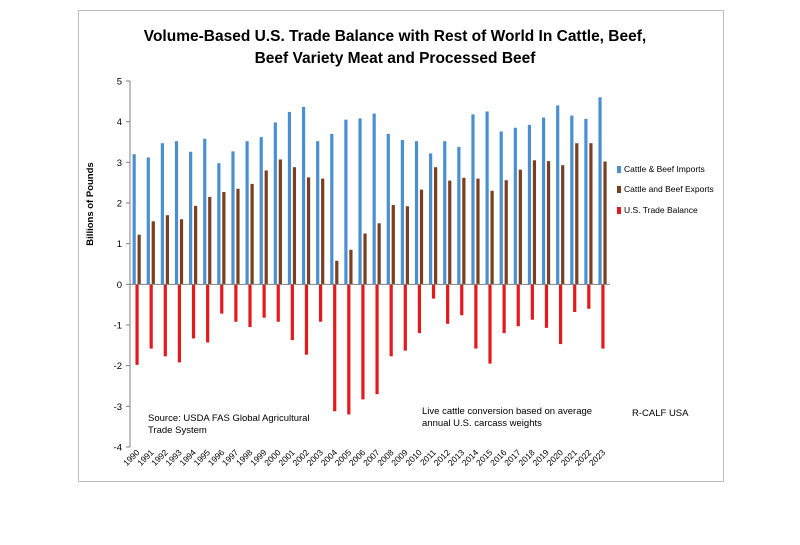  I want to click on bar-balance-2001, so click(292, 312).